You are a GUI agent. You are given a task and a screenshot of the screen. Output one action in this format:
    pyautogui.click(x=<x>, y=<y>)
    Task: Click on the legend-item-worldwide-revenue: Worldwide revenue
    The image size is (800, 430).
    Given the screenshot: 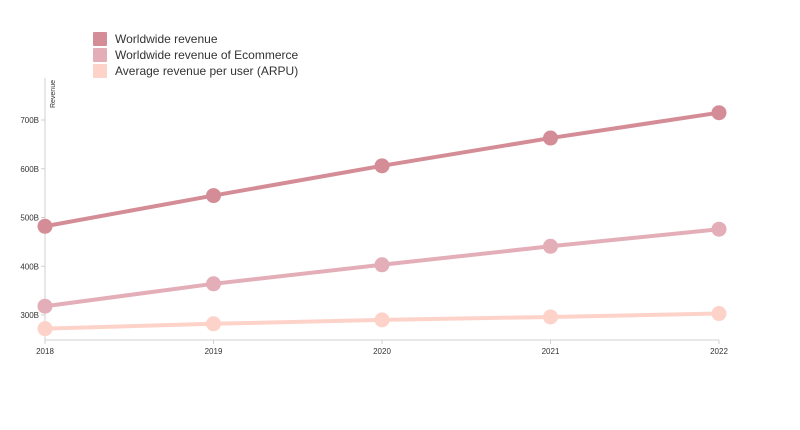 What is the action you would take?
    pyautogui.click(x=195, y=39)
    